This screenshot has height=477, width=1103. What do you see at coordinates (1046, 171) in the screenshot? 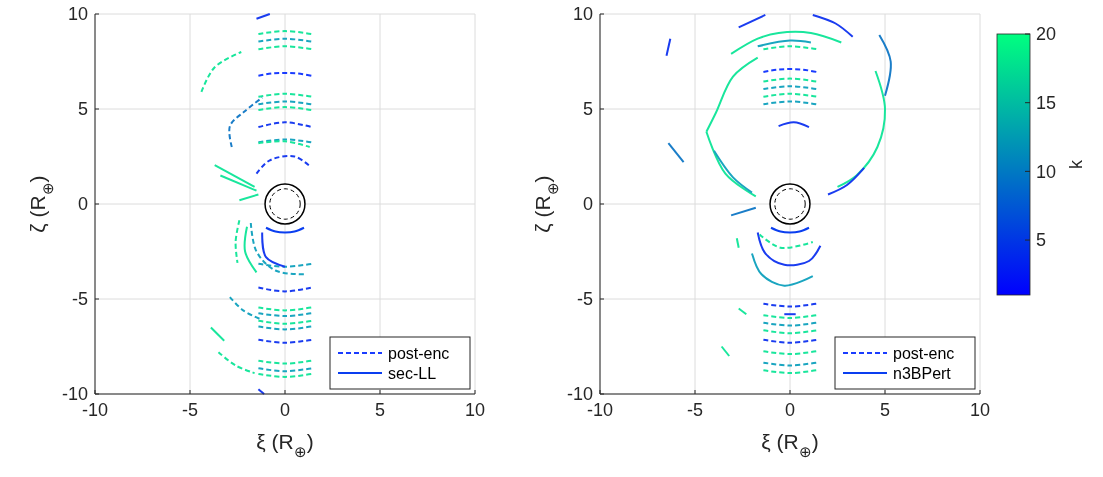
I see `color-bar-label: 10` at bounding box center [1046, 171].